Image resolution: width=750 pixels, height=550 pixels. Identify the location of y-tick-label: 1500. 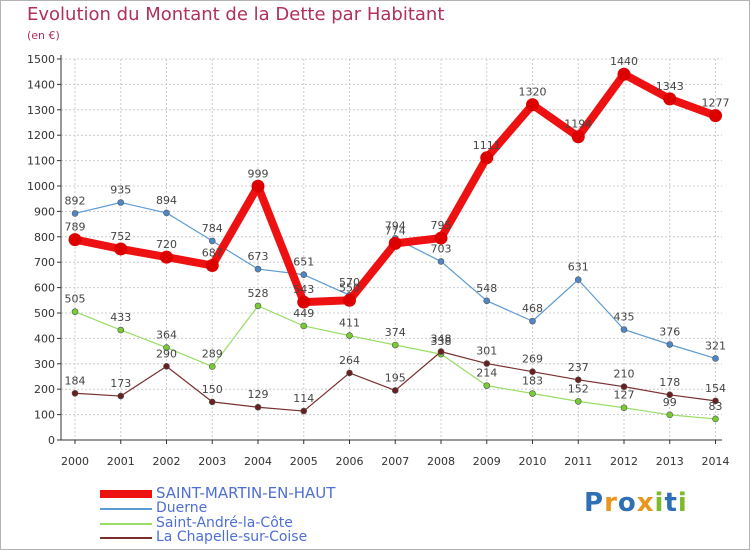
(41, 59).